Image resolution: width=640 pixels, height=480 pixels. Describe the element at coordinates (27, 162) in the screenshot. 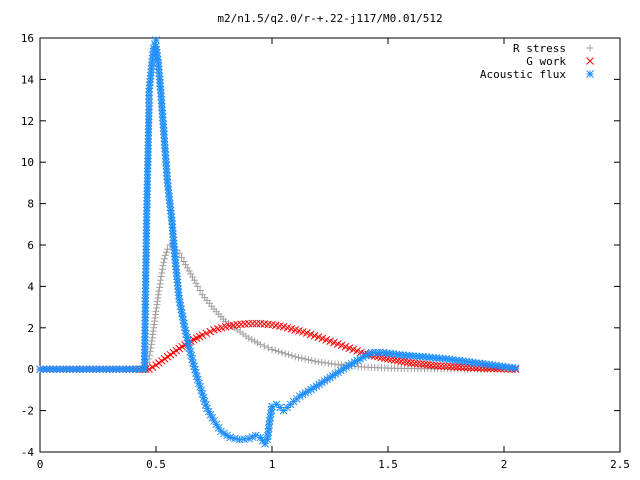

I see `y-tick-label: 10` at that location.